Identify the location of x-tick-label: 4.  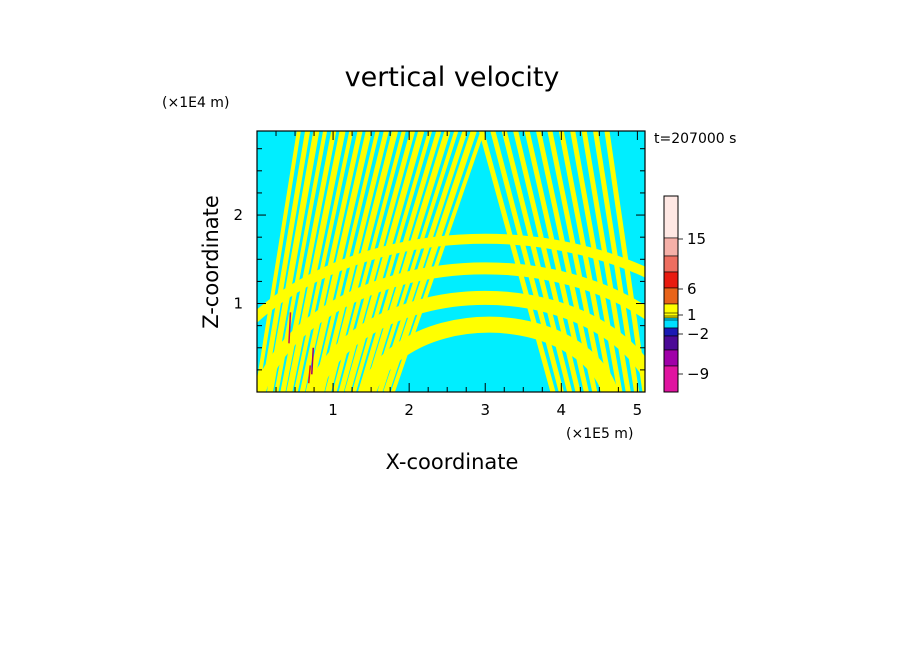
(562, 410).